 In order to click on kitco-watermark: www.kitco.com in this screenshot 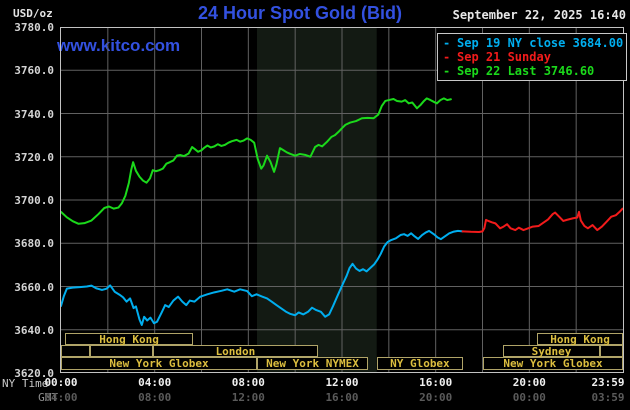, I will do `click(119, 45)`.